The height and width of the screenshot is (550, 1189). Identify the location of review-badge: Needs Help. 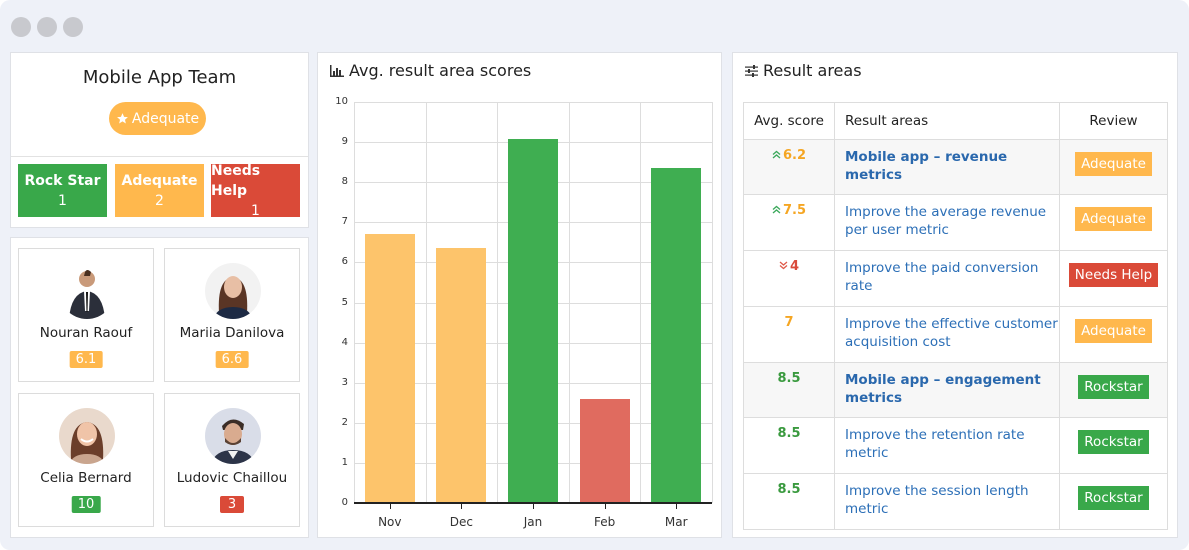
(1113, 275).